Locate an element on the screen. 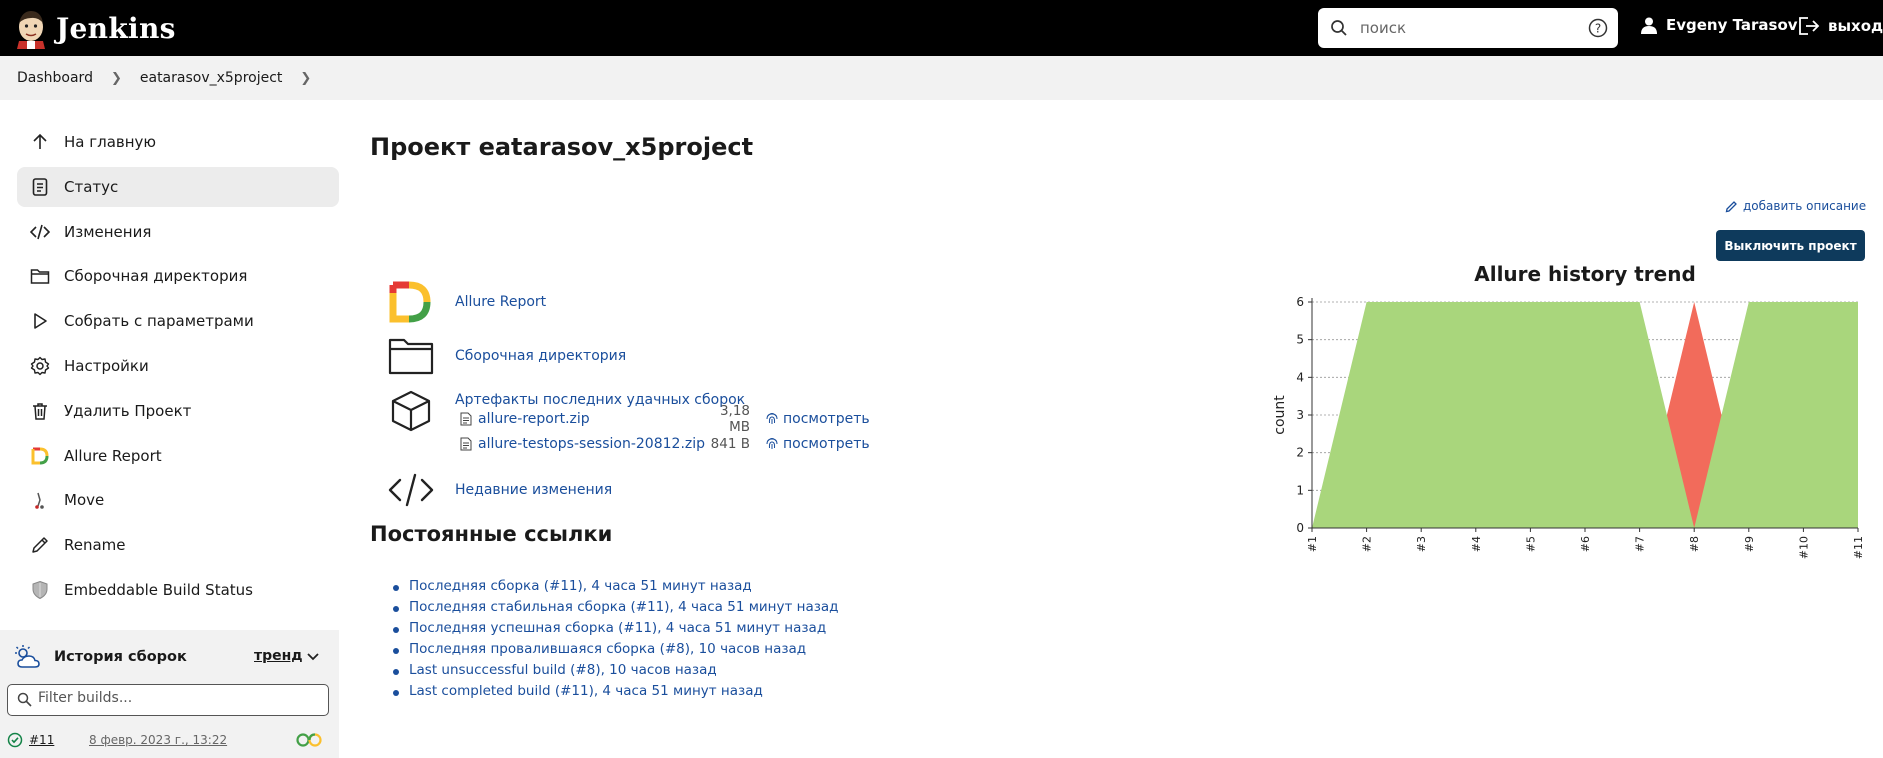 The height and width of the screenshot is (758, 1883). sidebar-item-label: Сборочная директория is located at coordinates (156, 276).